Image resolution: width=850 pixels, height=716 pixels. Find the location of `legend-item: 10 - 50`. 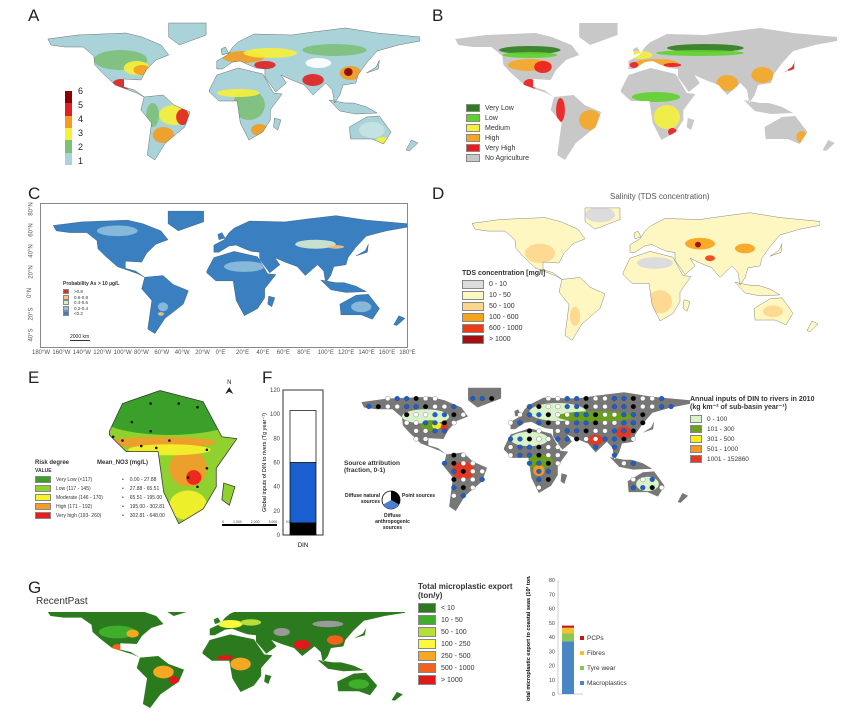

legend-item: 10 - 50 is located at coordinates (503, 295).